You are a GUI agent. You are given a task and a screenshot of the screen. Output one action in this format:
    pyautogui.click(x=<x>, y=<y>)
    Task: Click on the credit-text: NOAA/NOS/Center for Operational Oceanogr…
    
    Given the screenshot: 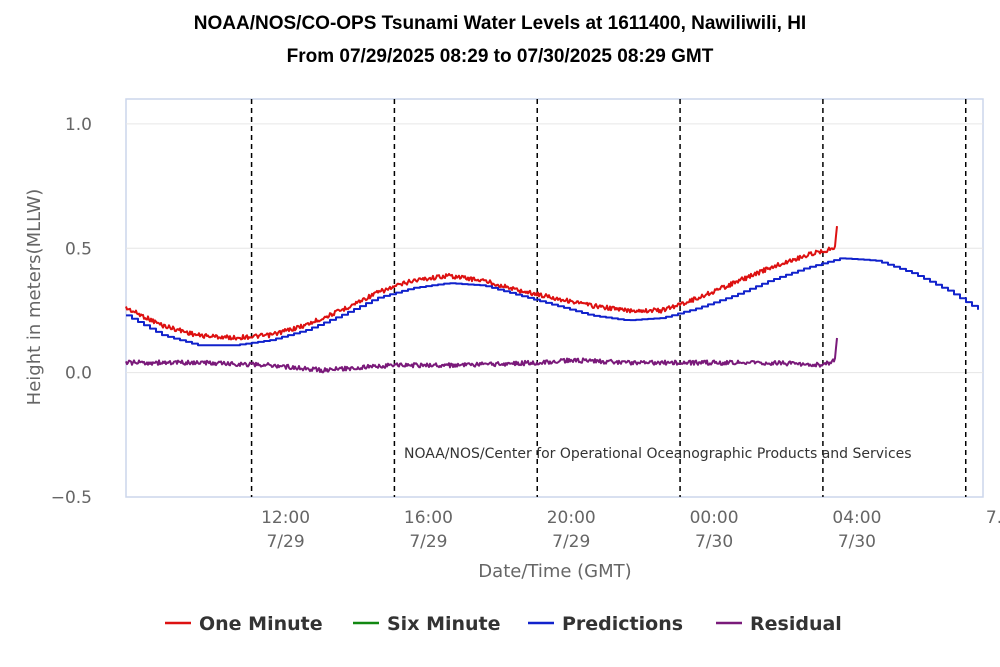 What is the action you would take?
    pyautogui.click(x=658, y=454)
    